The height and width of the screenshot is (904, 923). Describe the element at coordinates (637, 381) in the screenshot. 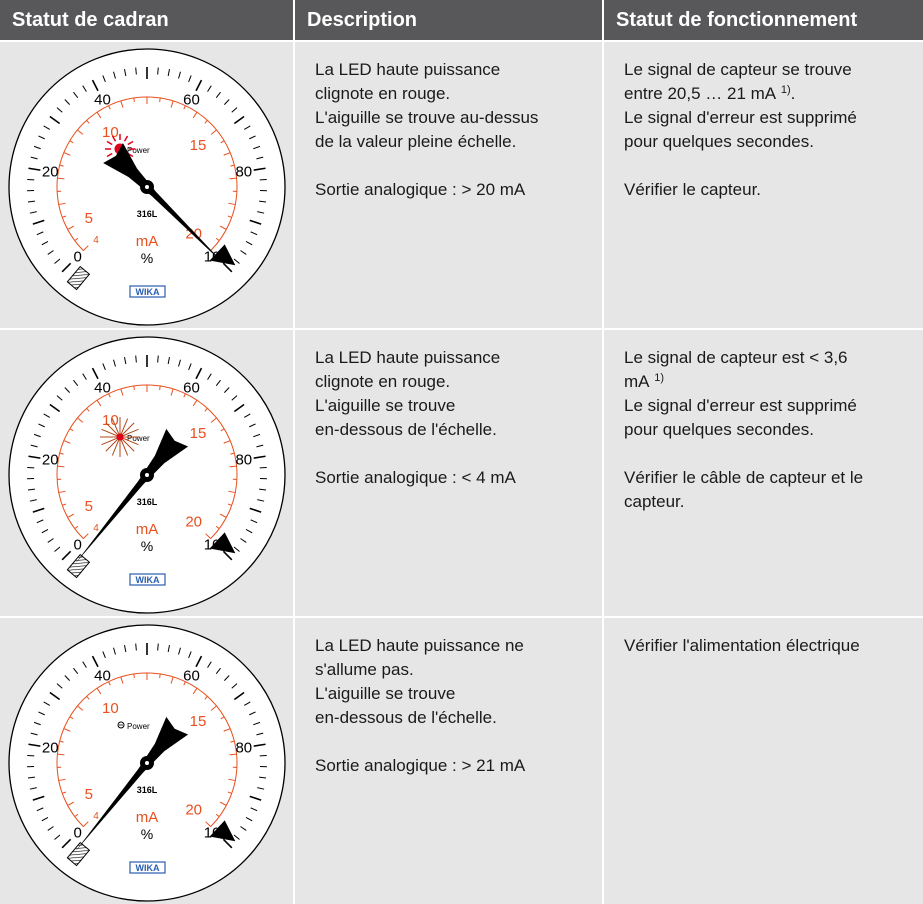

I see `text: mA` at that location.